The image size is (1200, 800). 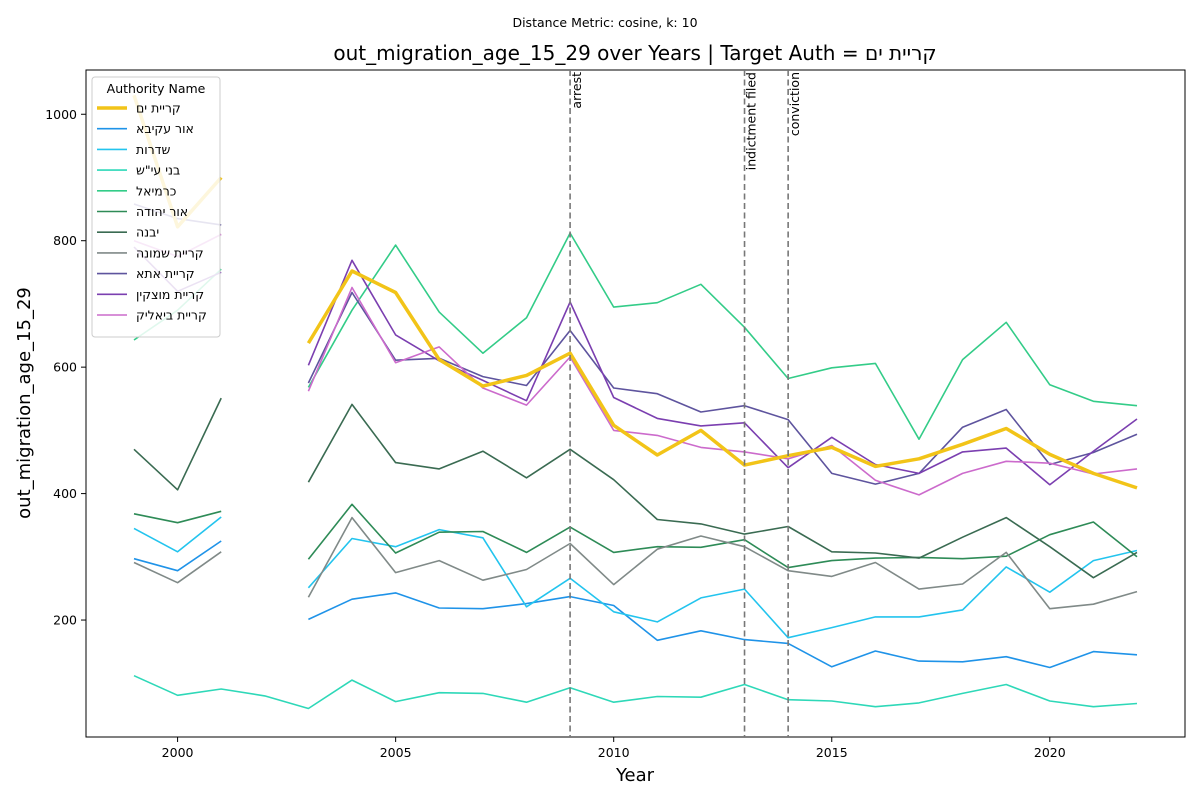 I want to click on legend-label: קריית ים, so click(x=158, y=108).